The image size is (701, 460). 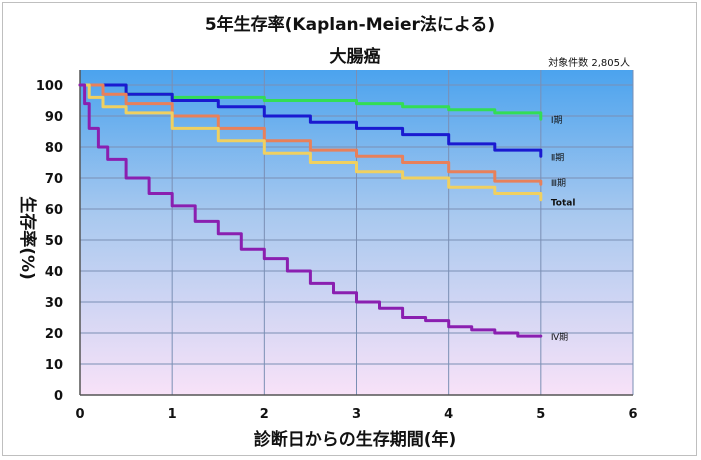 What do you see at coordinates (540, 414) in the screenshot?
I see `x-tick-label: 5` at bounding box center [540, 414].